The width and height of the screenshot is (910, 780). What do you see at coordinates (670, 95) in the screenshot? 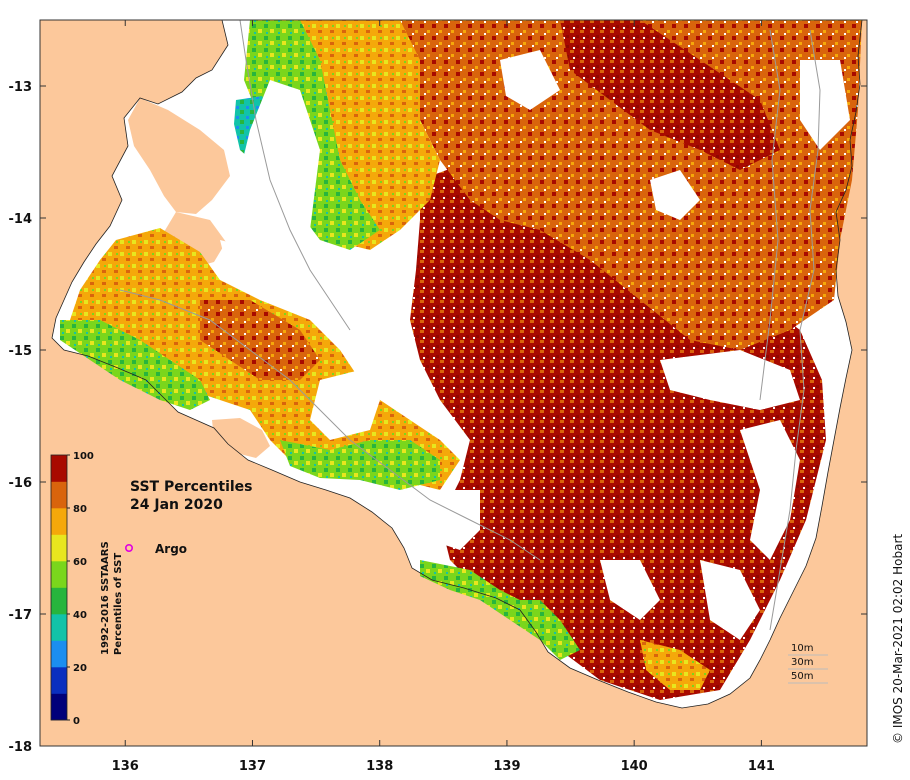
I see `field-dark-red-north` at bounding box center [670, 95].